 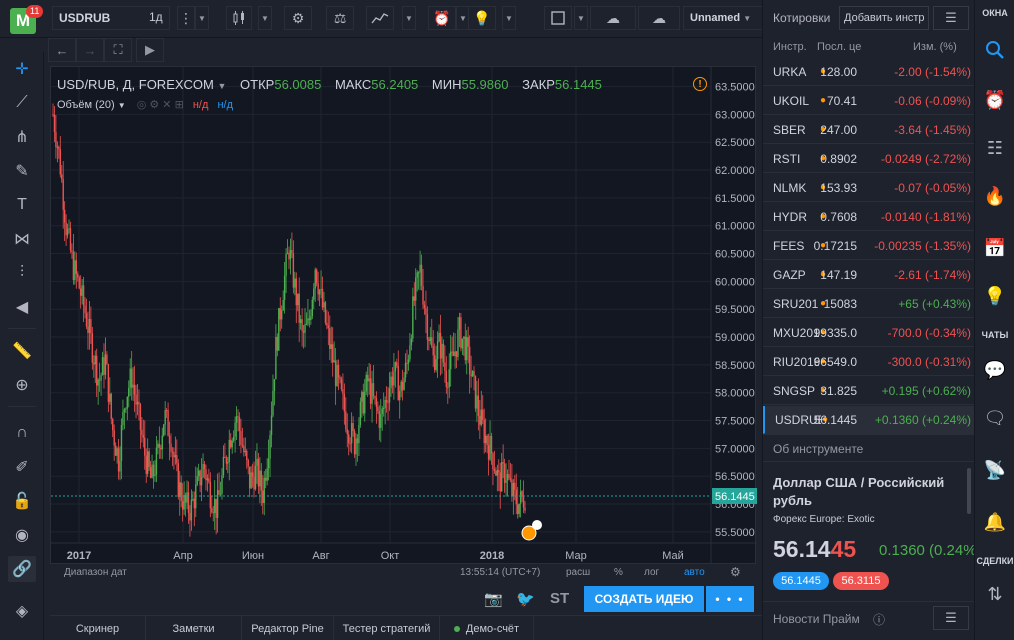 What do you see at coordinates (618, 572) in the screenshot?
I see `percent-scale-toggle: %` at bounding box center [618, 572].